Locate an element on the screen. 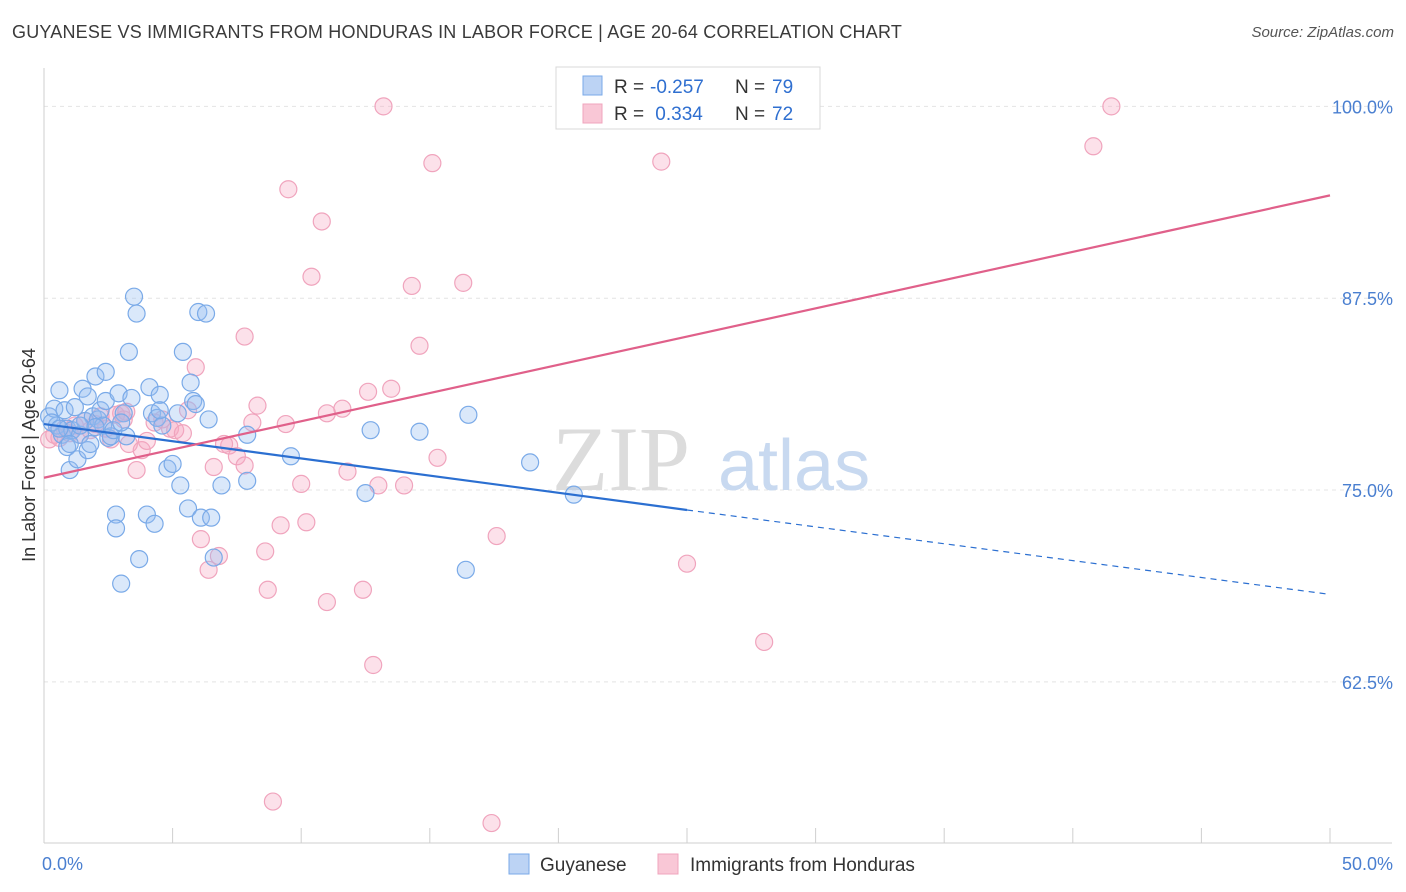  bottom-legend-swatch-guyanese is located at coordinates (519, 864).